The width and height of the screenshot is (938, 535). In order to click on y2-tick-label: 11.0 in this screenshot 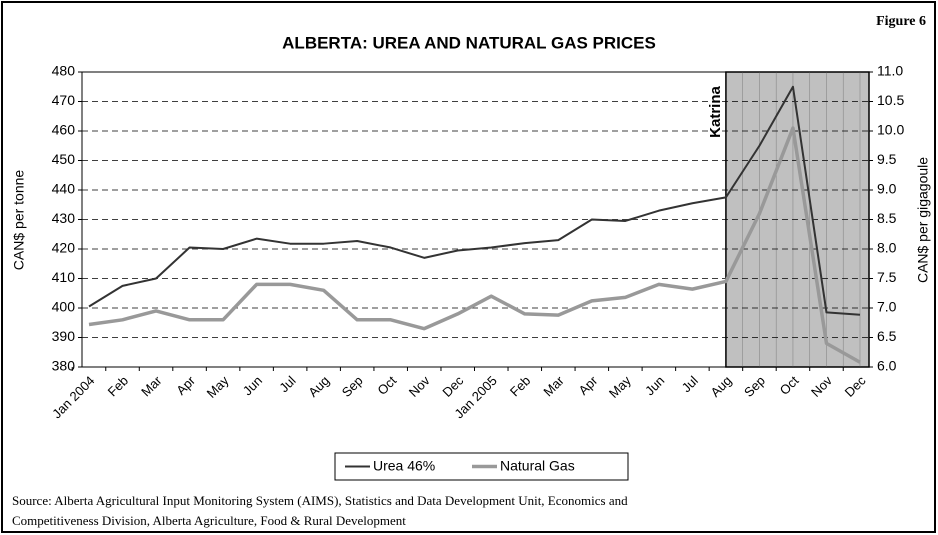, I will do `click(890, 71)`.